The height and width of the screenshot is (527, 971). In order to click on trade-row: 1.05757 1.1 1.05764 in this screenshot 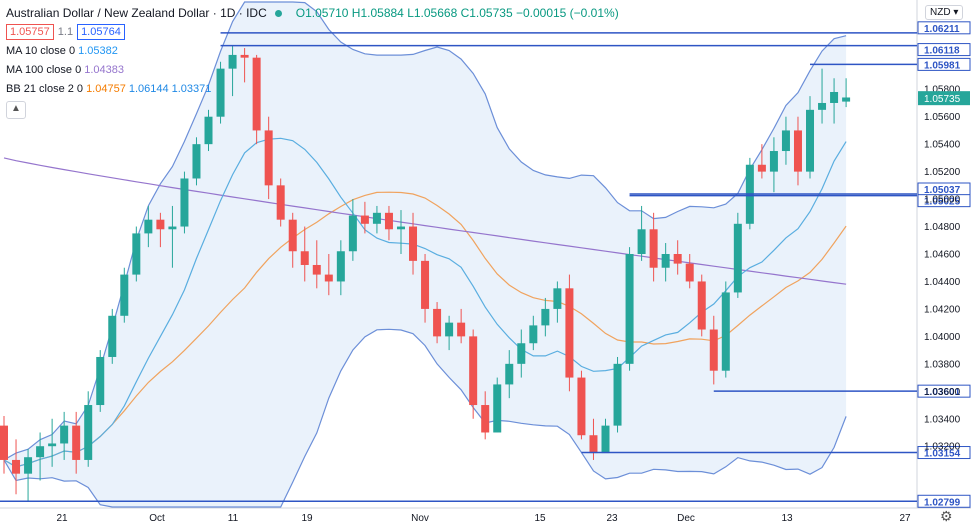, I will do `click(312, 32)`.